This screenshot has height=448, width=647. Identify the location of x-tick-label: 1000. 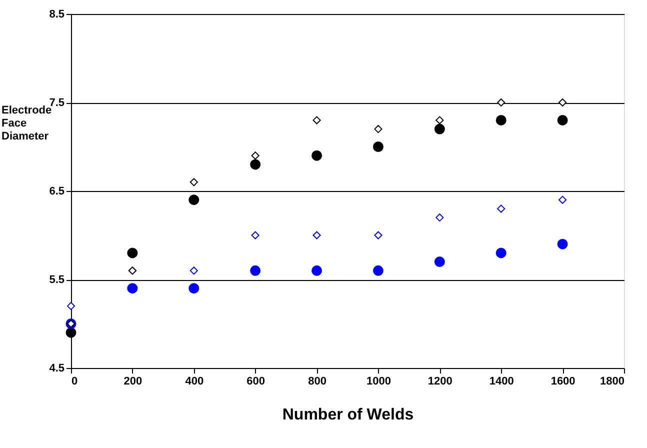
(378, 382).